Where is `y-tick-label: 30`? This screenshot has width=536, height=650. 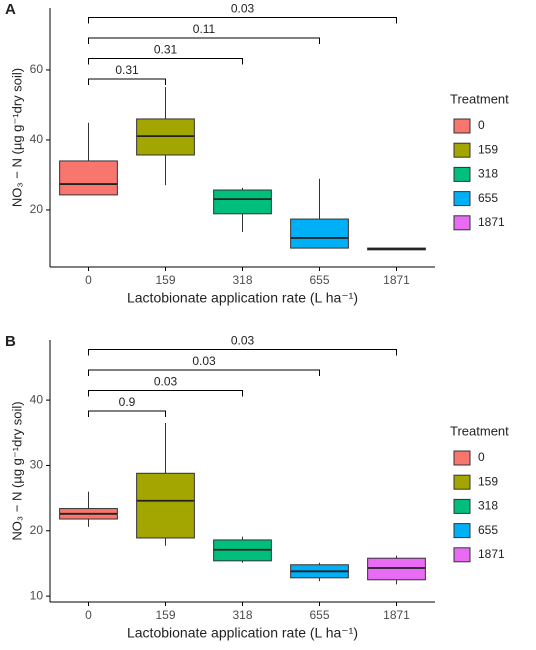
y-tick-label: 30 is located at coordinates (37, 465).